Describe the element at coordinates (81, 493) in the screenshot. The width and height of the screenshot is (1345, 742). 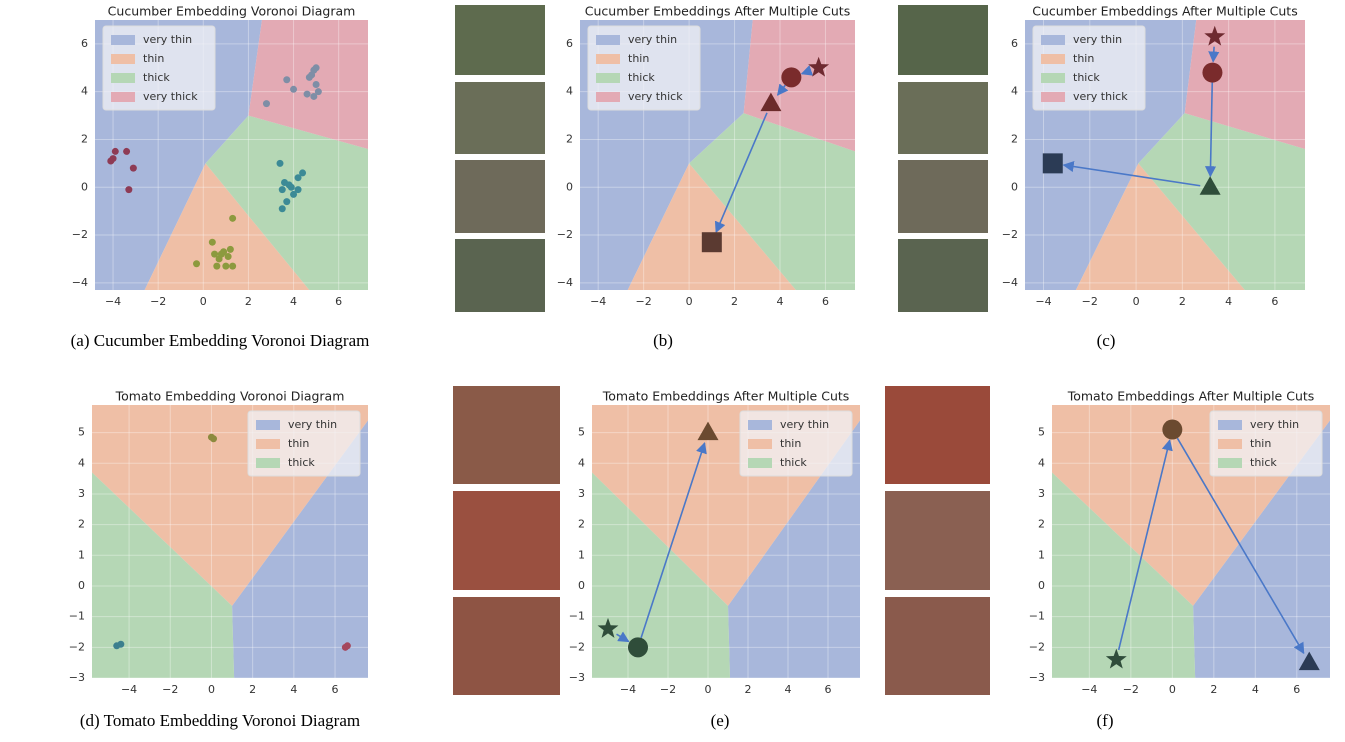
I see `y-tick-label: 3` at that location.